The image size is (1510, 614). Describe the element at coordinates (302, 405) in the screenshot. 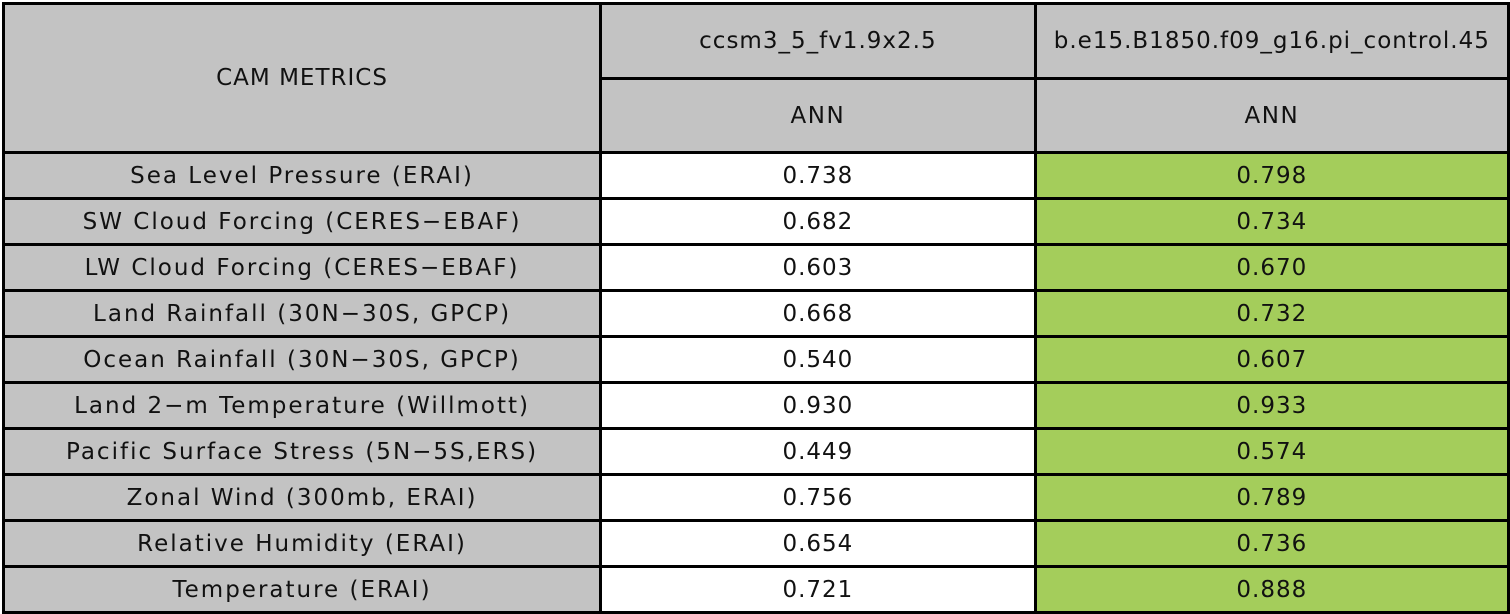

I see `metric-label: Land 2−m Temperature (Willmott)` at that location.